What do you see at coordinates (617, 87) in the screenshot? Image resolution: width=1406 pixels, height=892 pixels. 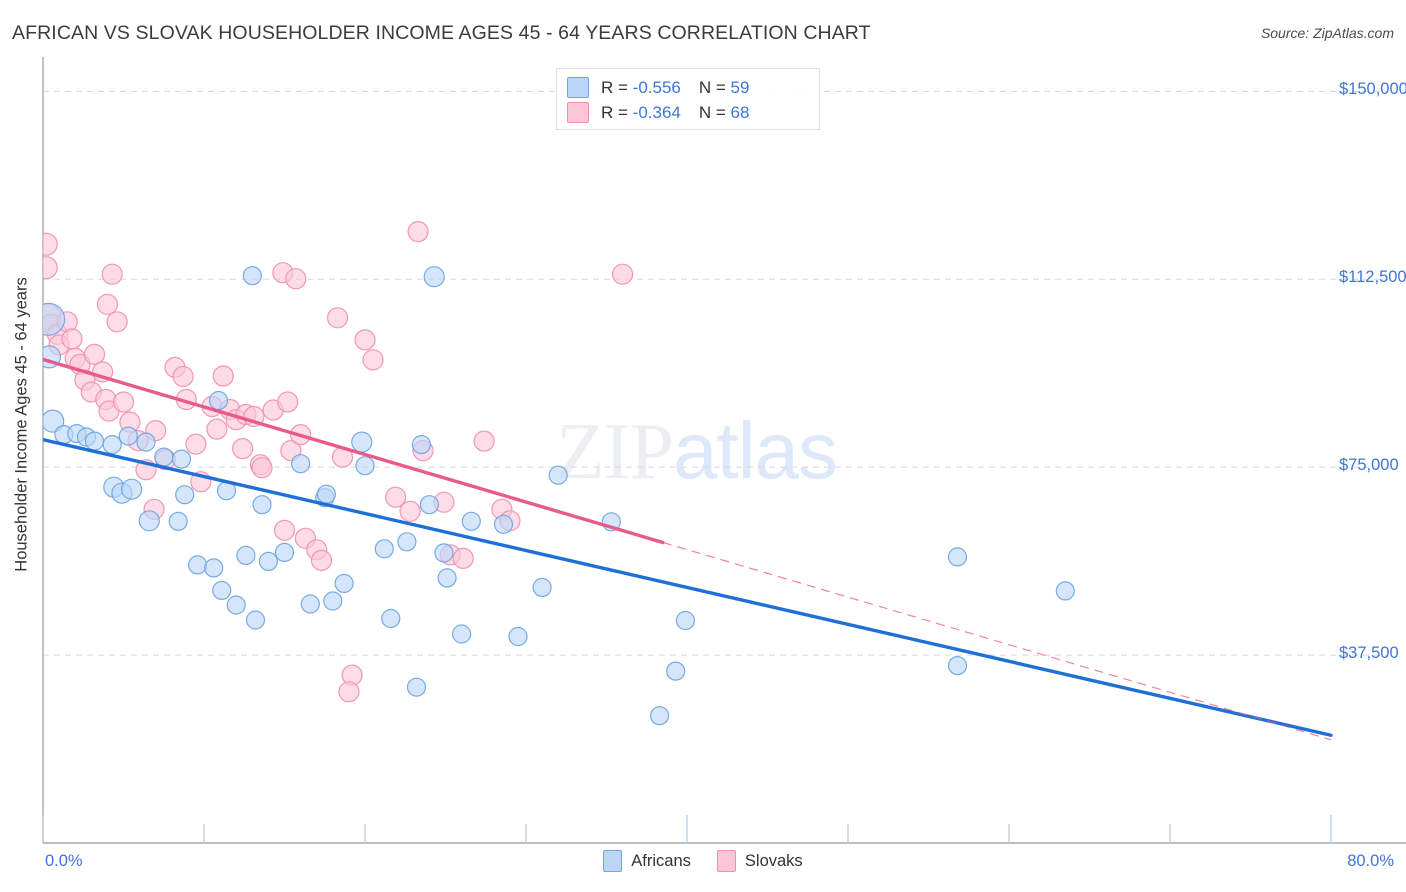 I see `africans-r-label: R =` at bounding box center [617, 87].